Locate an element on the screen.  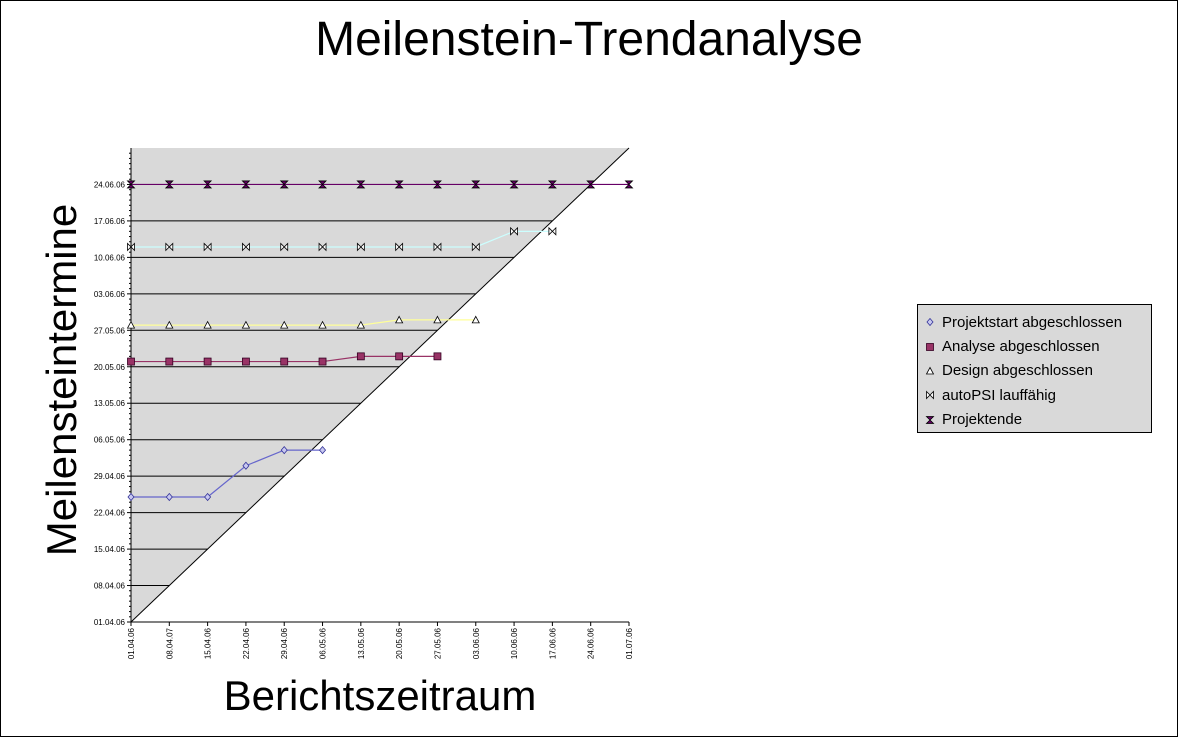
x-tick-label: 17.06.06 is located at coordinates (552, 643).